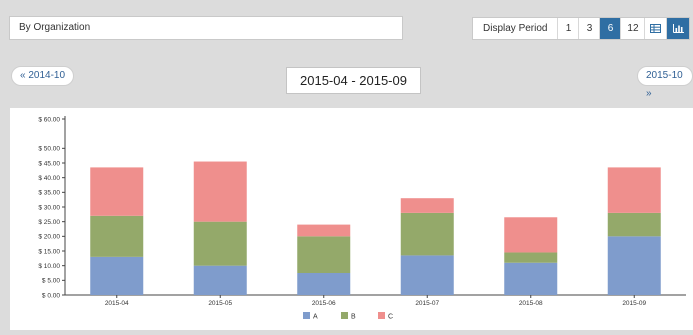  What do you see at coordinates (590, 28) in the screenshot?
I see `period-3-button: 3` at bounding box center [590, 28].